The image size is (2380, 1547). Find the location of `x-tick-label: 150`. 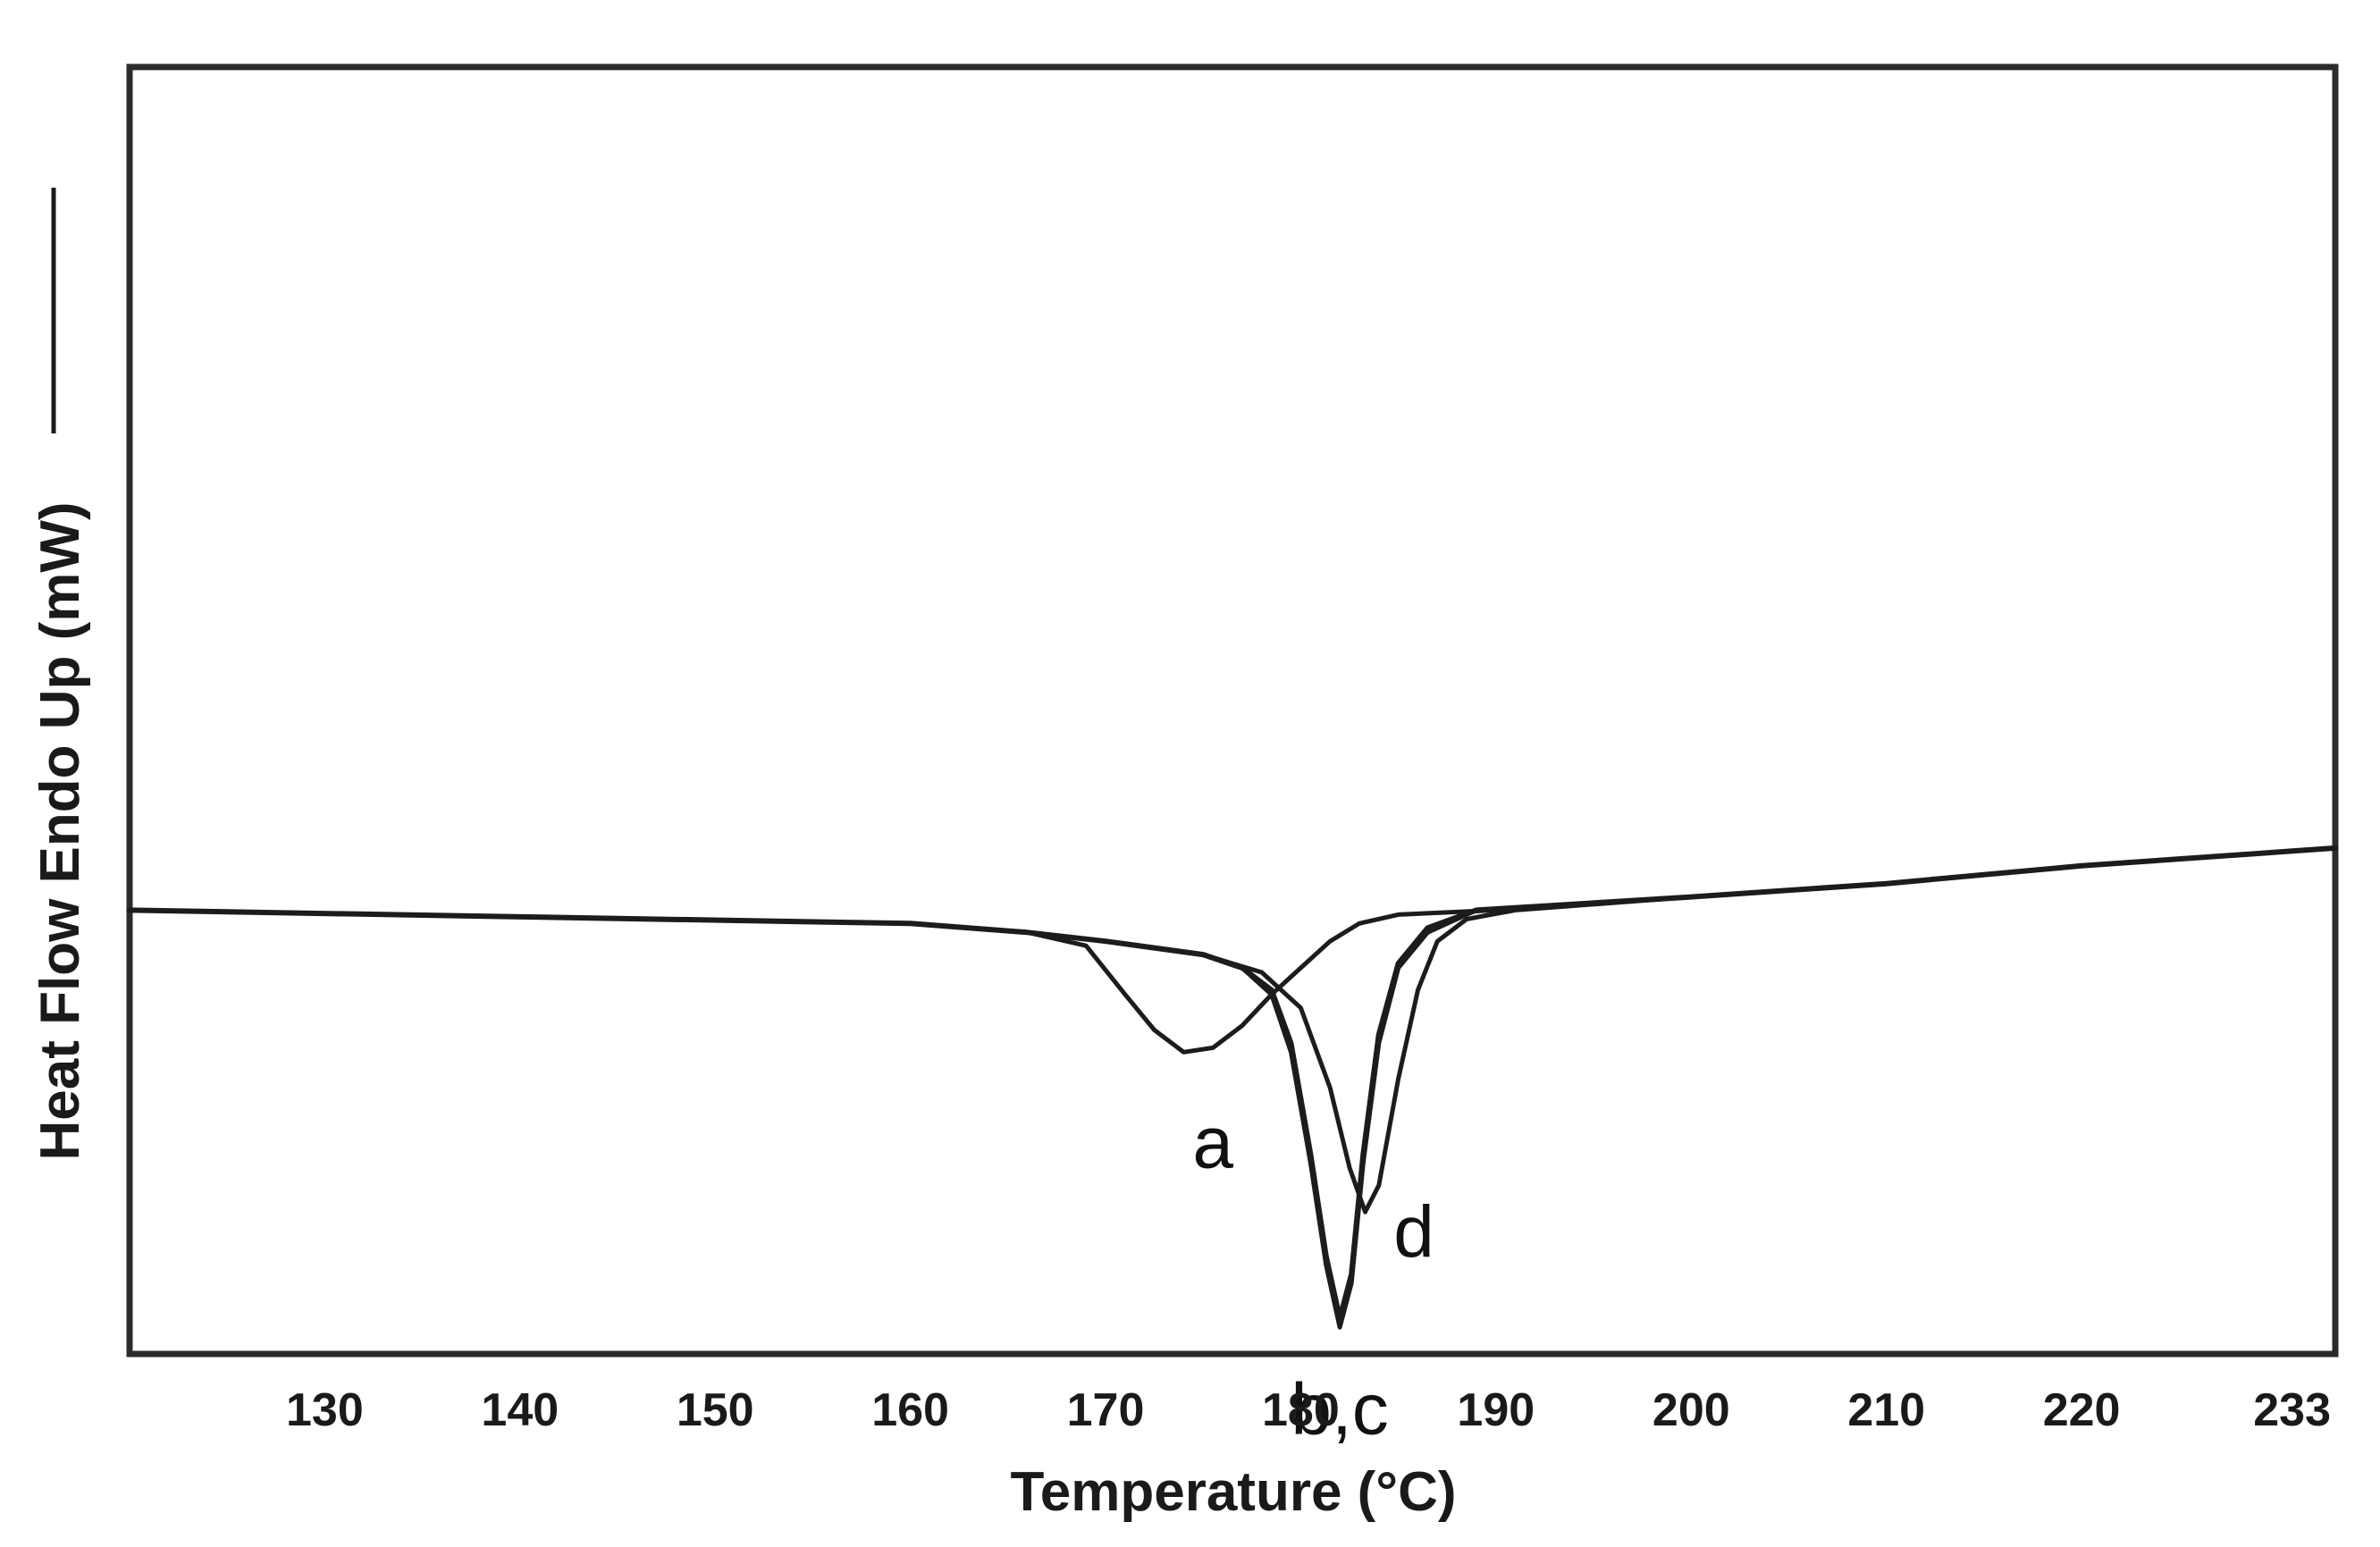

x-tick-label: 150 is located at coordinates (715, 1410).